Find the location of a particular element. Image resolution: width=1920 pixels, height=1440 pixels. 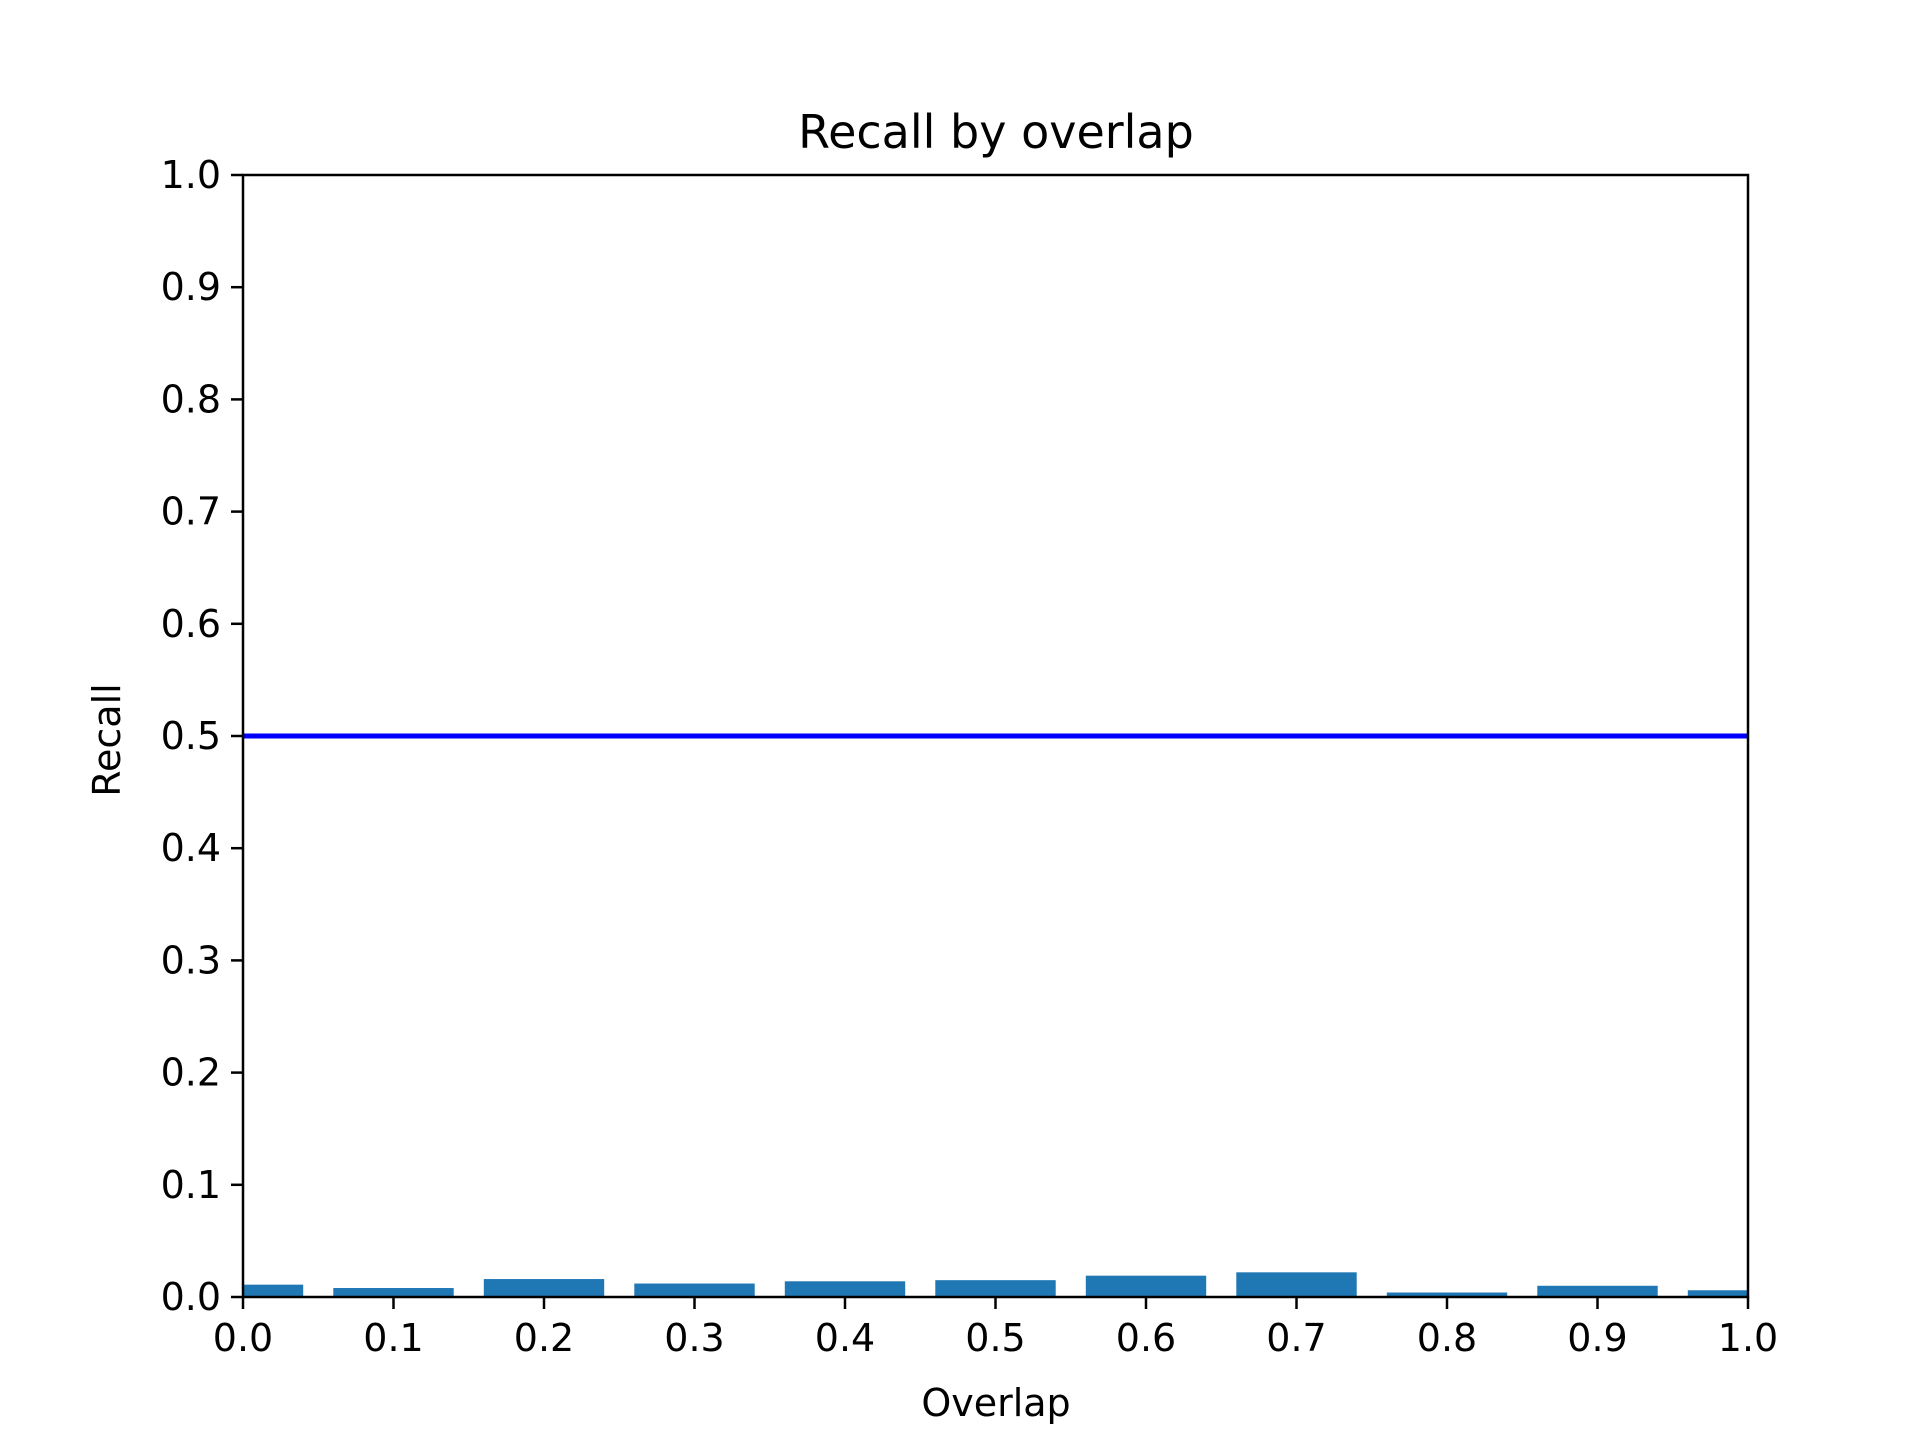

y-tick-label: 0.3 is located at coordinates (191, 960).